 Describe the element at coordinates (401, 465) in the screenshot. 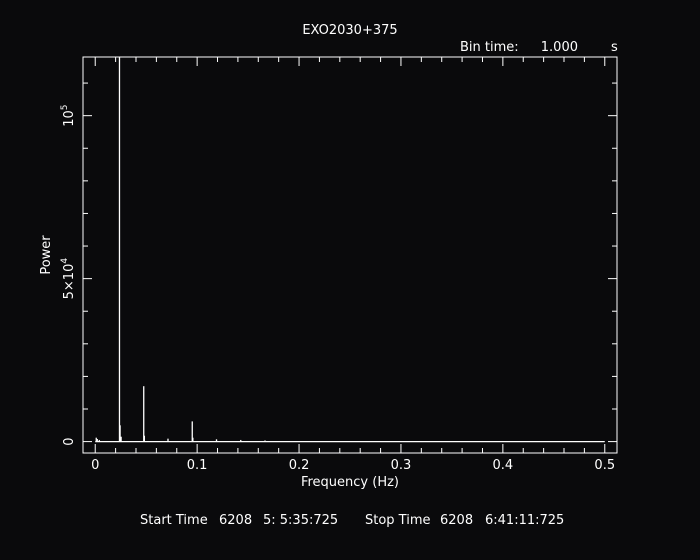

I see `x-tick-label: 0.3` at that location.